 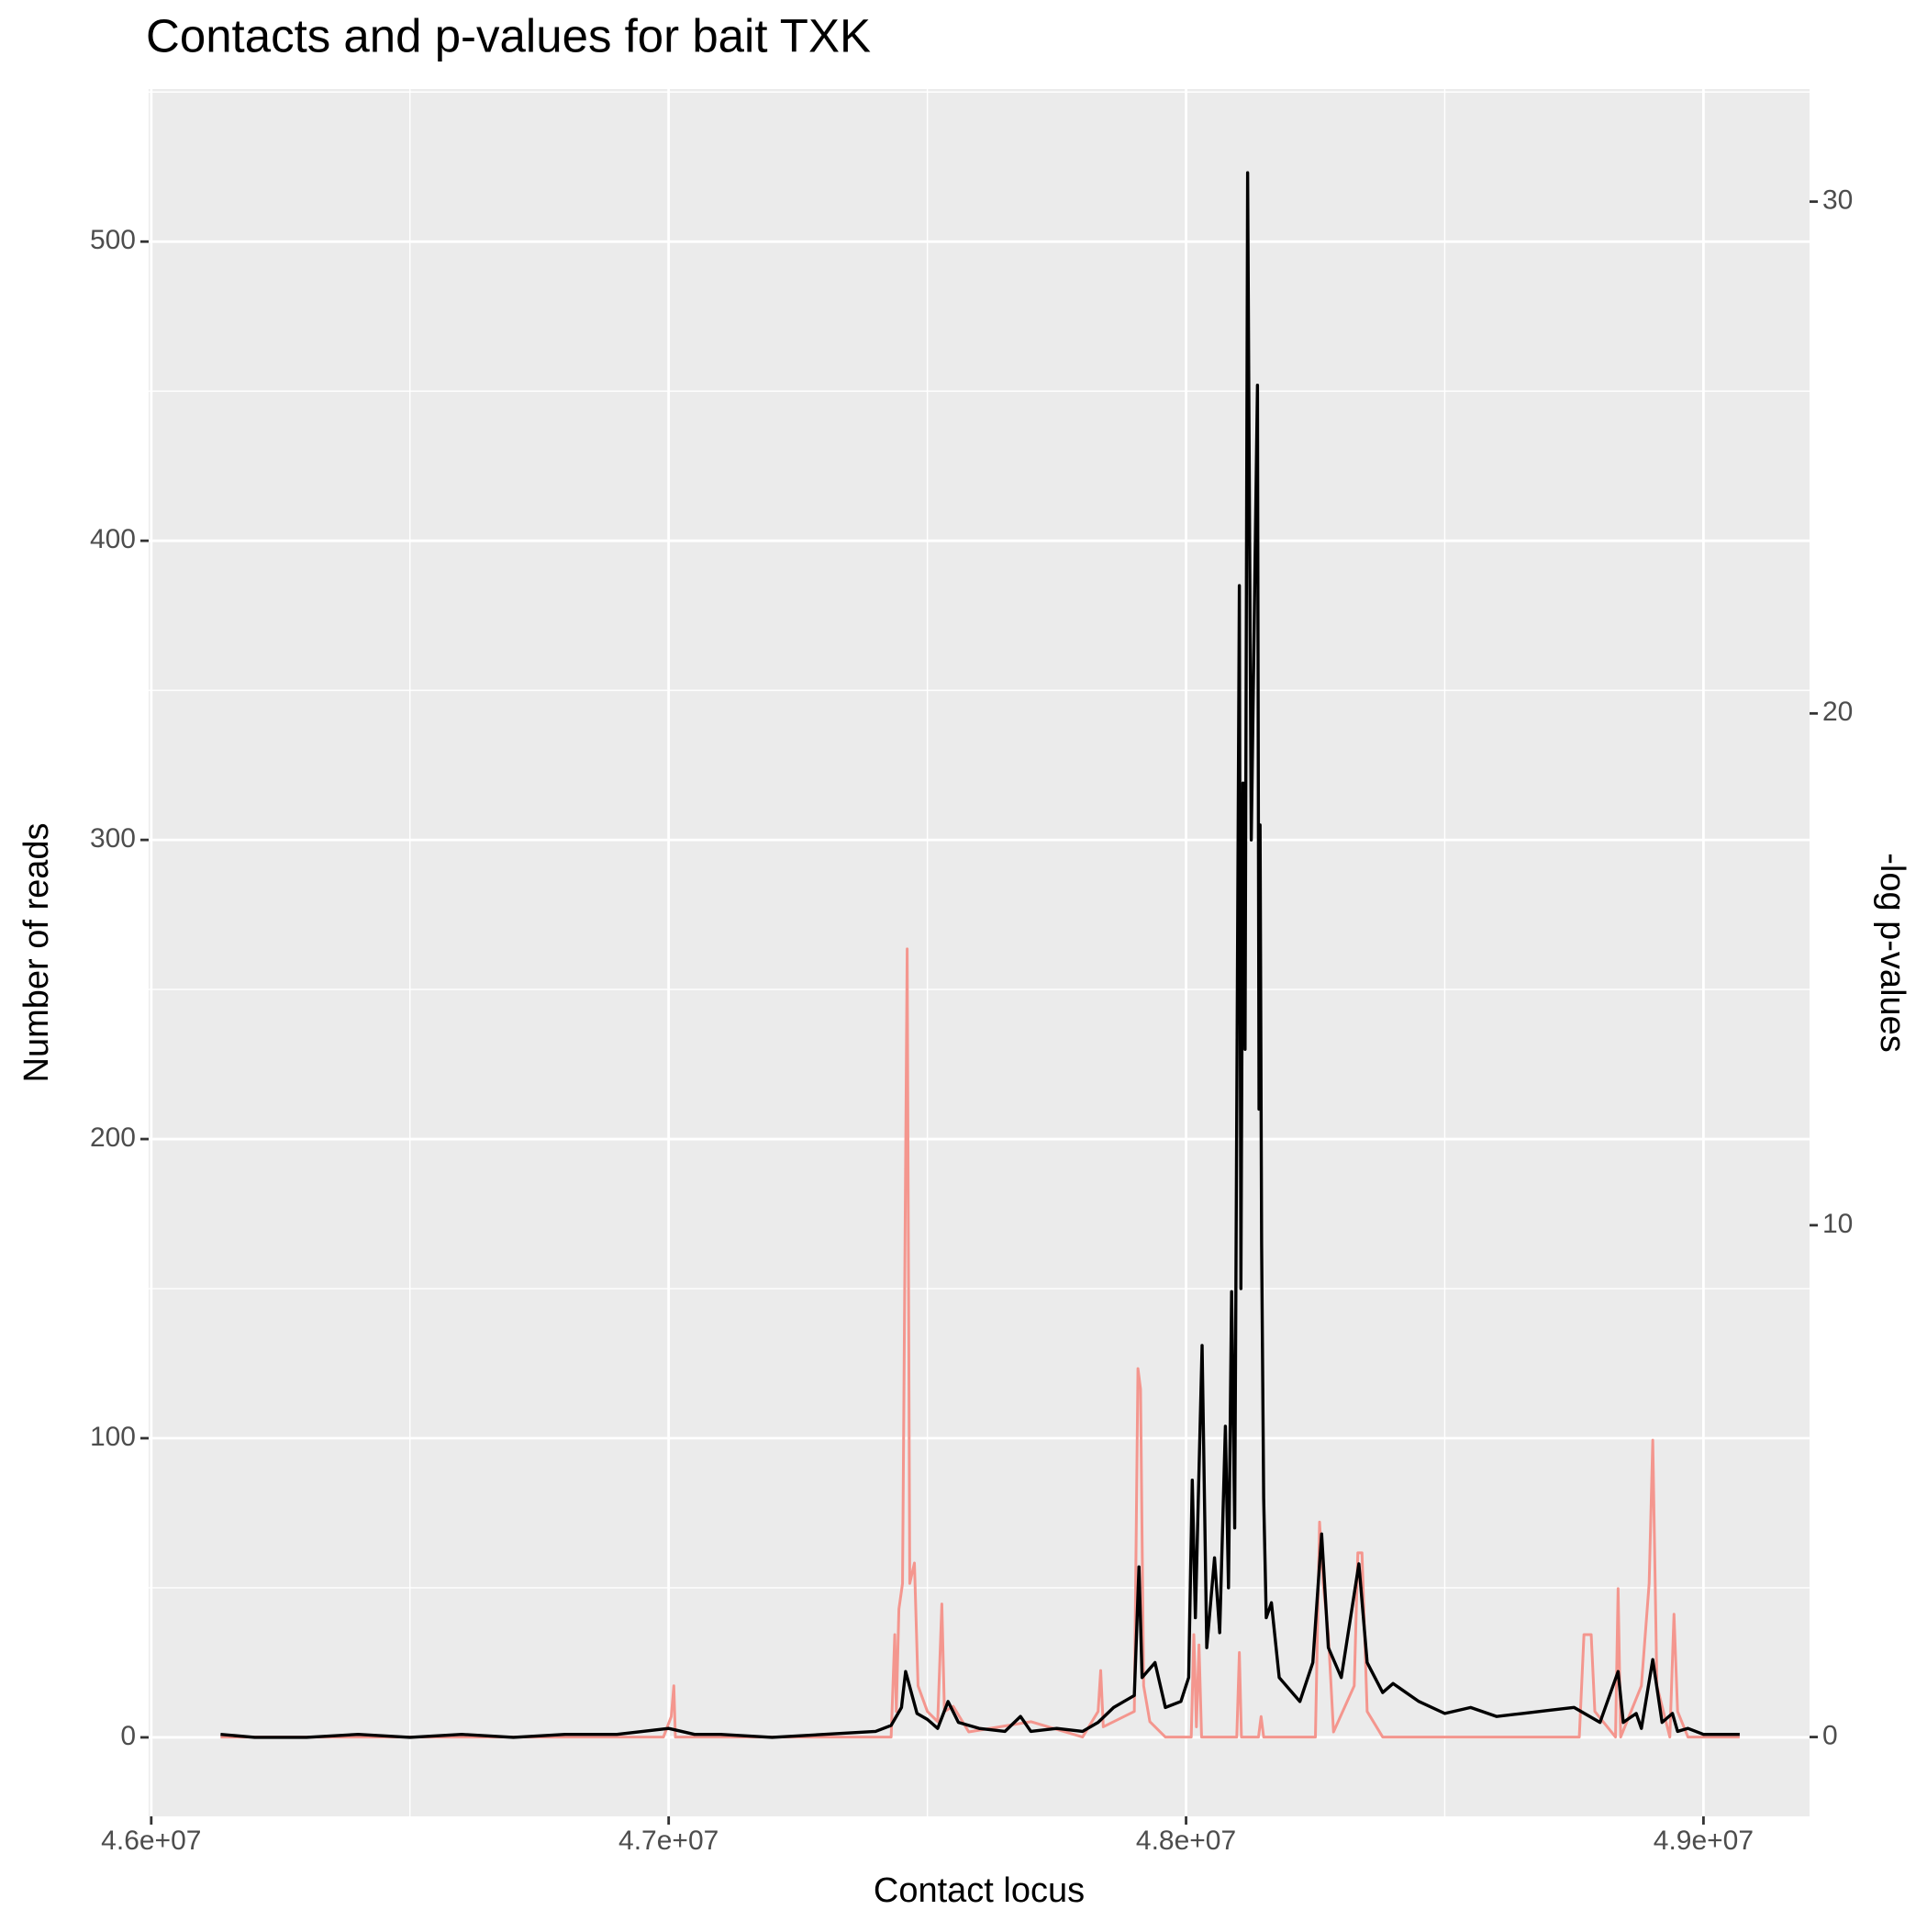 What do you see at coordinates (1830, 1735) in the screenshot?
I see `y2-tick-label: 0` at bounding box center [1830, 1735].